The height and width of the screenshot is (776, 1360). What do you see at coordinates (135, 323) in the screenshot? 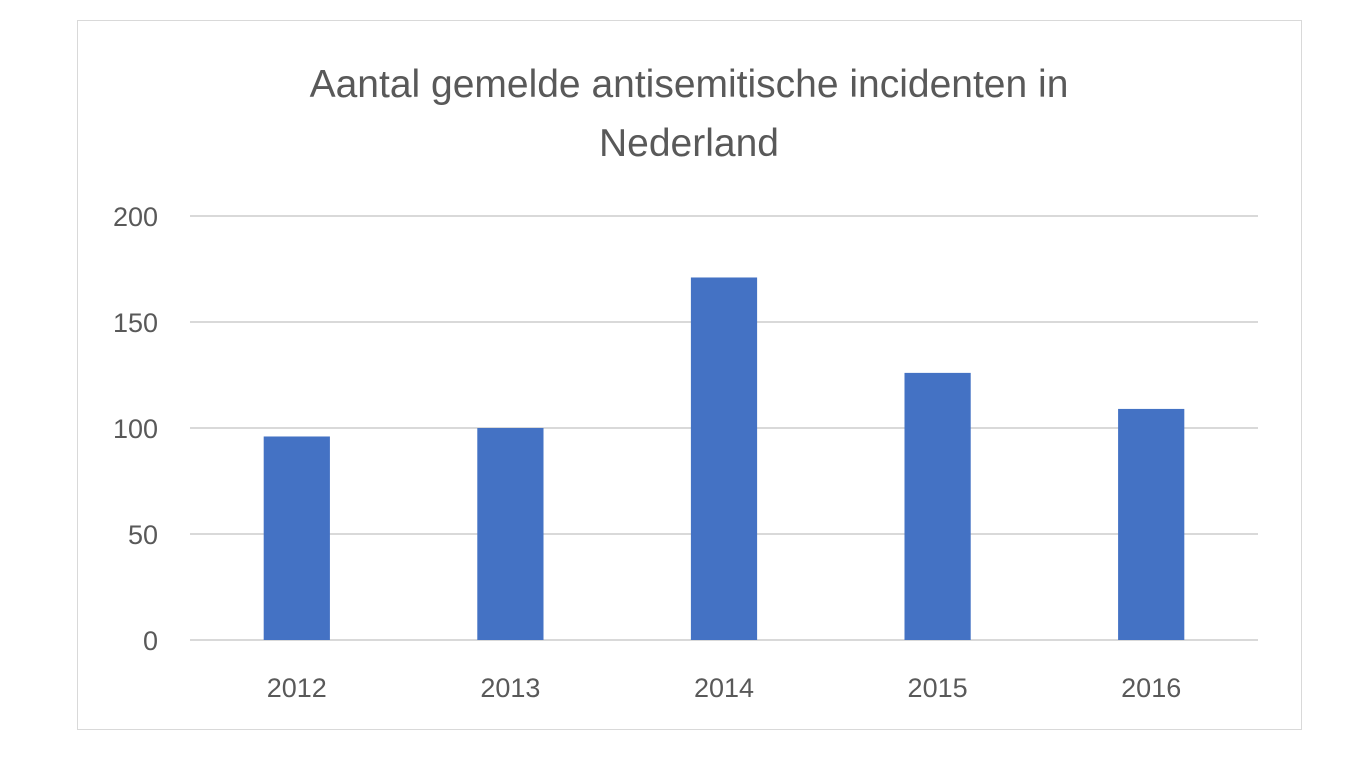
I see `y-tick-label: 150` at bounding box center [135, 323].